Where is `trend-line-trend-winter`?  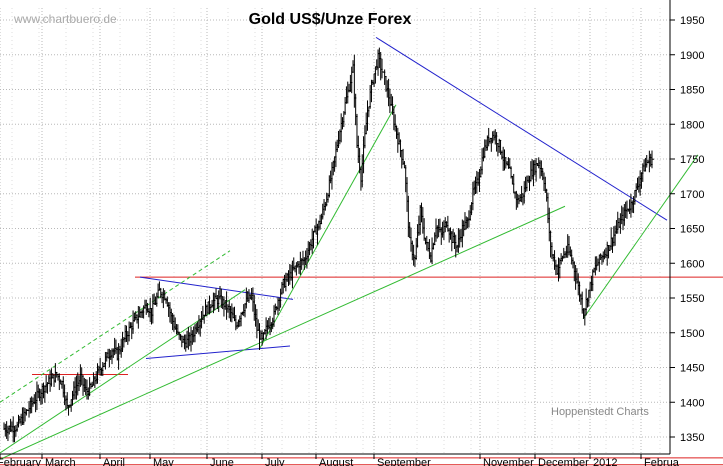
trend-line-trend-winter is located at coordinates (640, 237).